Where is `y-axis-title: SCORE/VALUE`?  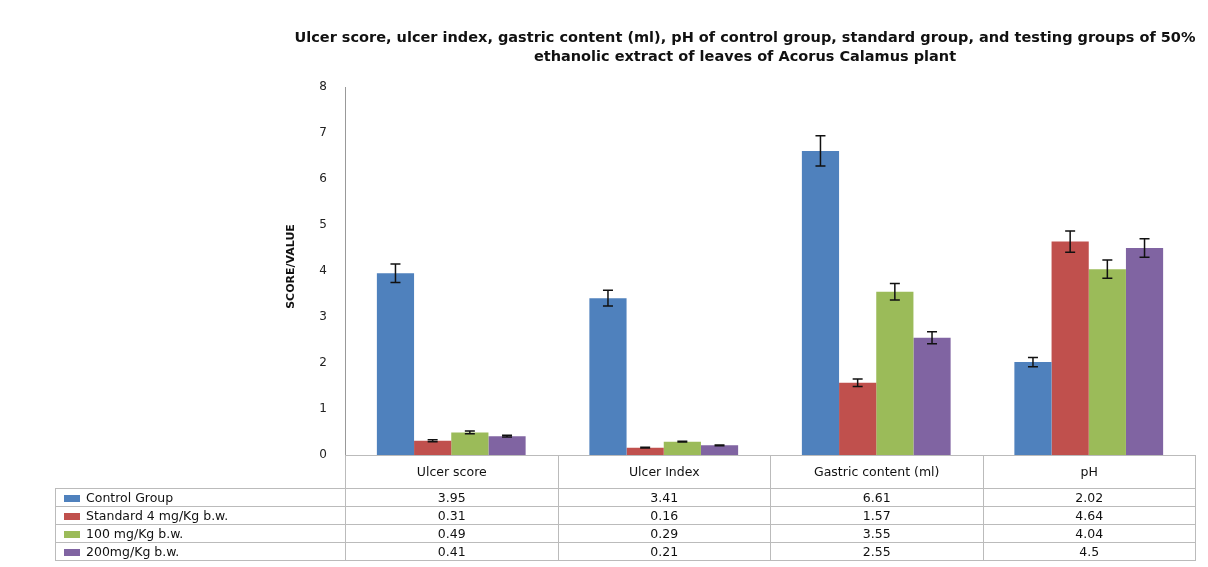
y-axis-title: SCORE/VALUE is located at coordinates (290, 267).